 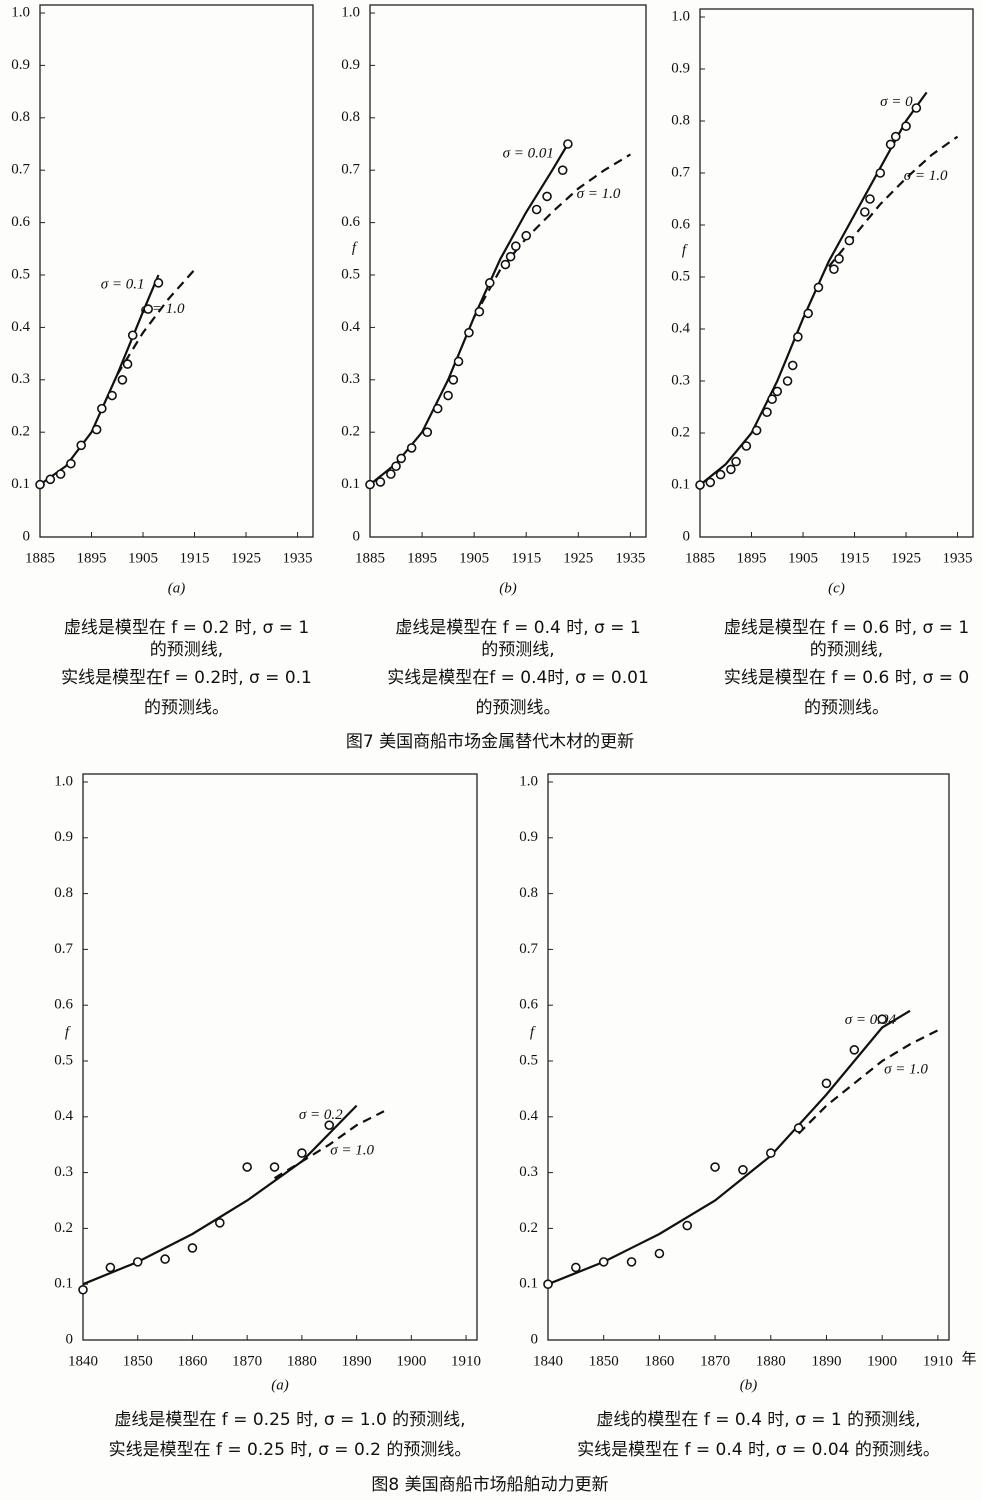 I want to click on x-tick-label: 1910, so click(x=466, y=1361).